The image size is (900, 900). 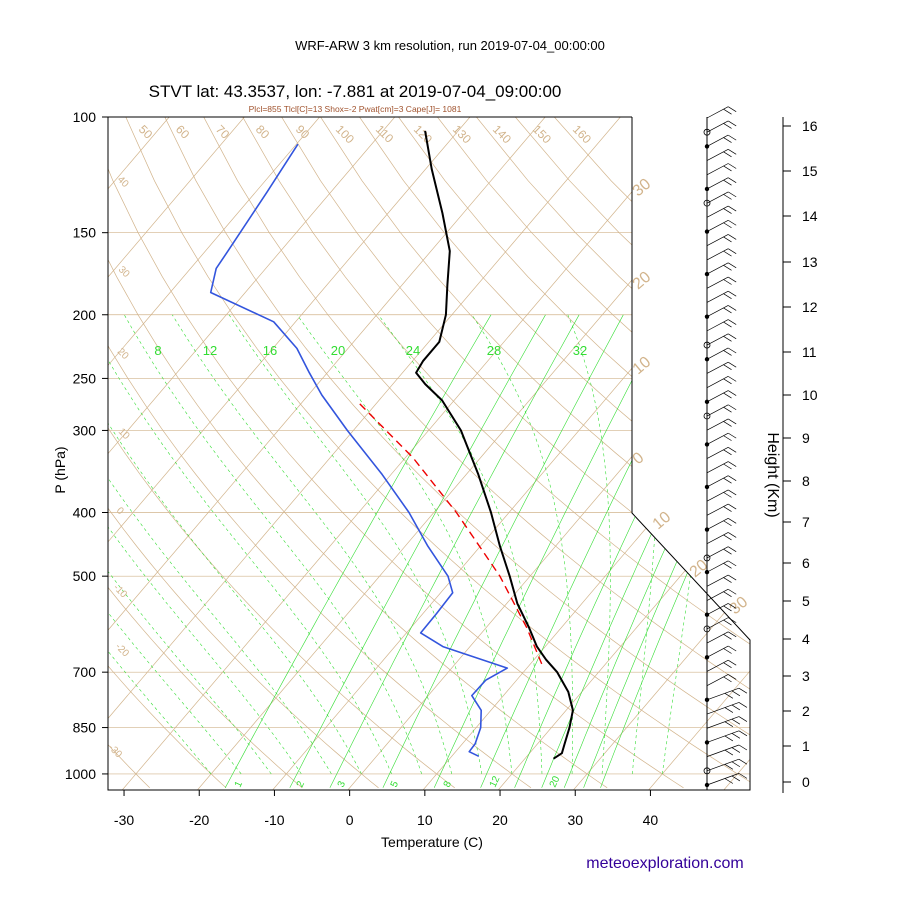 What do you see at coordinates (123, 354) in the screenshot?
I see `dry-adiabat-label: 20` at bounding box center [123, 354].